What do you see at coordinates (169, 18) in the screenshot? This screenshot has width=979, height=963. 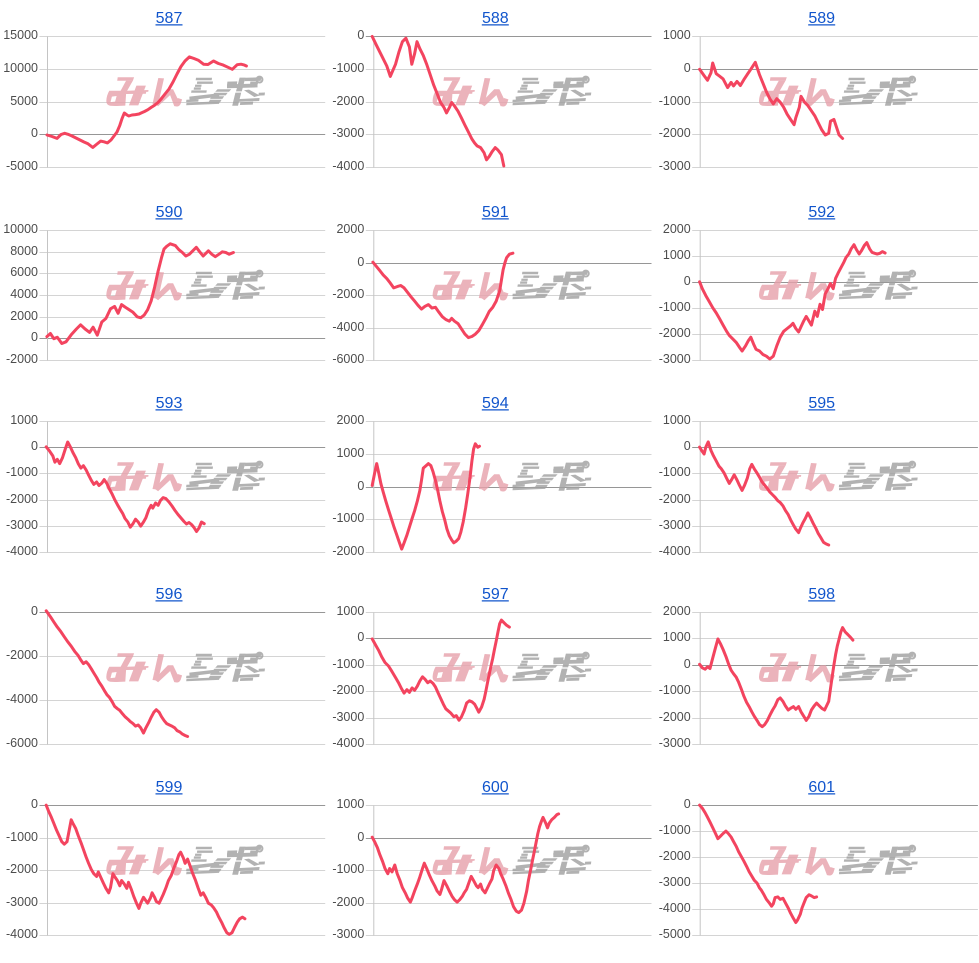 I see `svg-text: 587` at bounding box center [169, 18].